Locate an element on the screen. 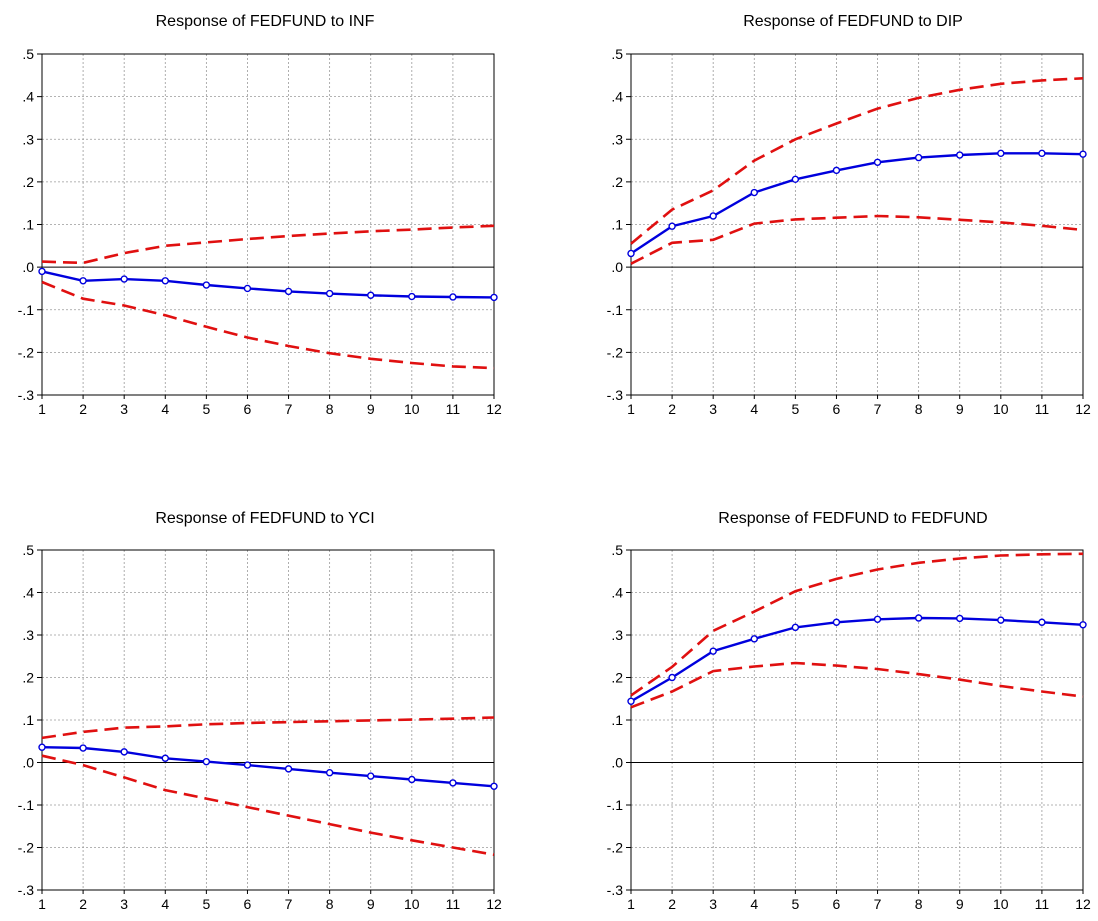 This screenshot has height=921, width=1098. x-tick-label: 10 is located at coordinates (1001, 904).